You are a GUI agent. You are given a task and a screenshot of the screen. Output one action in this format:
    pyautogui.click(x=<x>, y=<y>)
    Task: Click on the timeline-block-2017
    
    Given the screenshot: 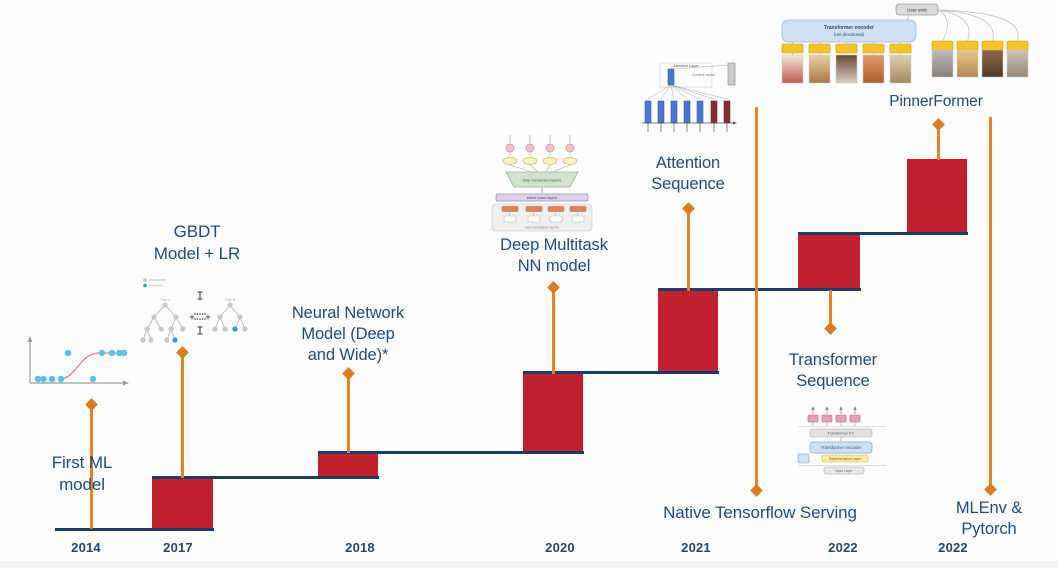 What is the action you would take?
    pyautogui.click(x=182, y=503)
    